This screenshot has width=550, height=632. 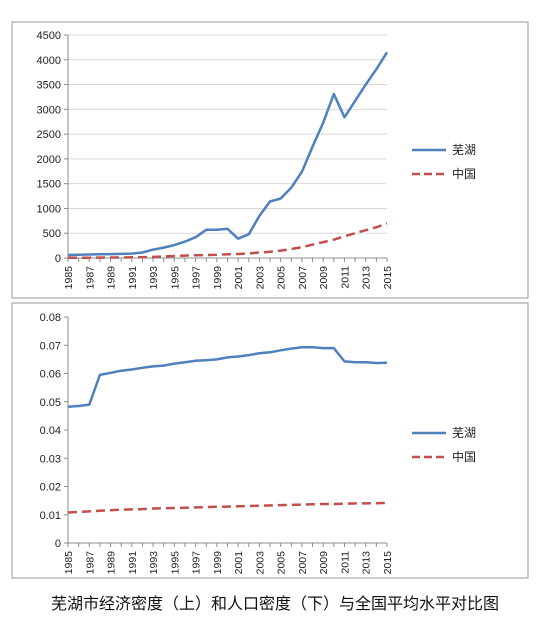 What do you see at coordinates (367, 278) in the screenshot?
I see `top-xtick-label: 2013` at bounding box center [367, 278].